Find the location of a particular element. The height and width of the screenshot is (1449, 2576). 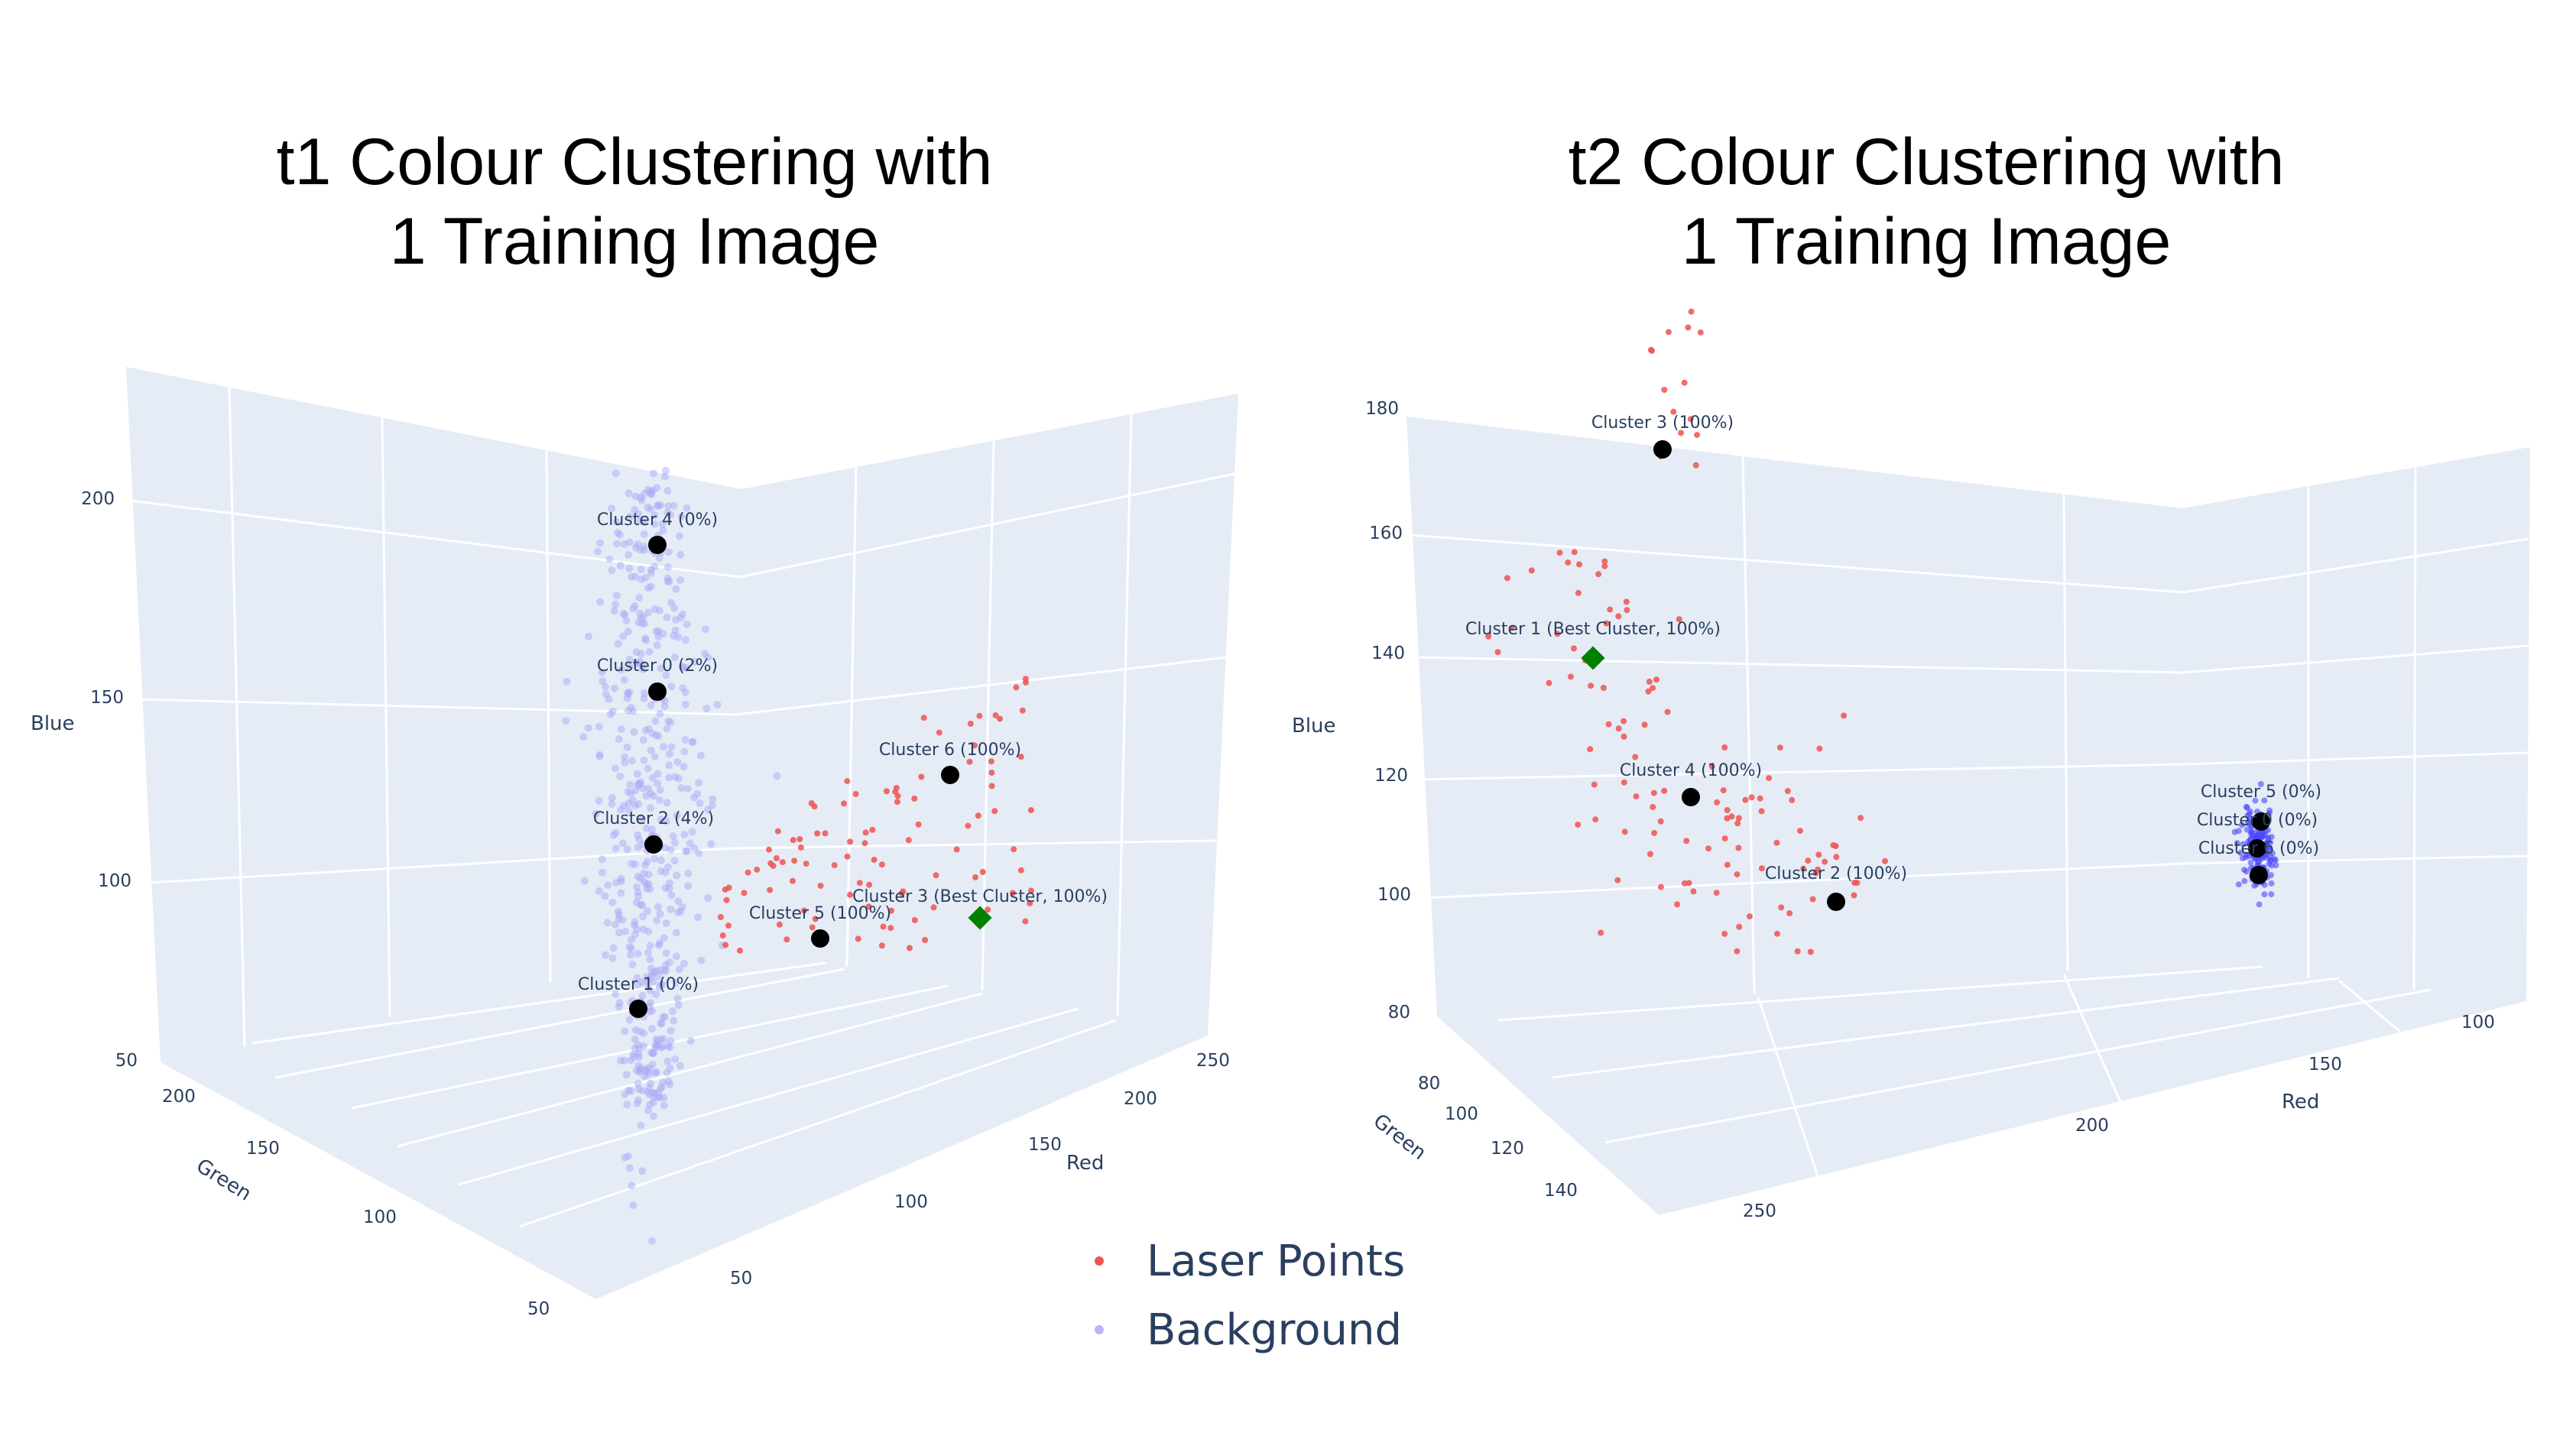

y-tick-t1-200: 200 is located at coordinates (179, 1097).